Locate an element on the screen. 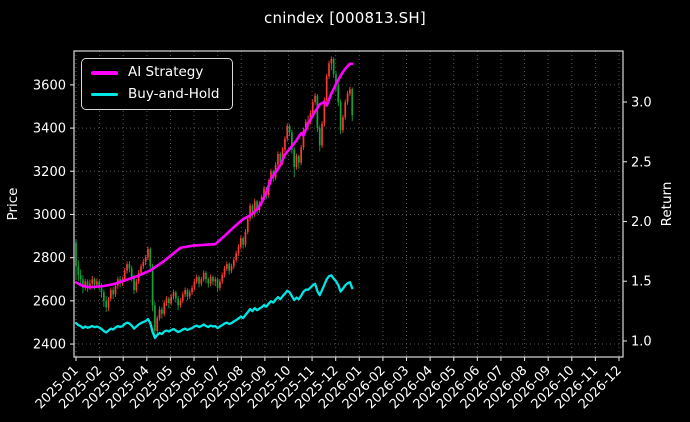 The height and width of the screenshot is (422, 690). buy-and-hold-line is located at coordinates (214, 307).